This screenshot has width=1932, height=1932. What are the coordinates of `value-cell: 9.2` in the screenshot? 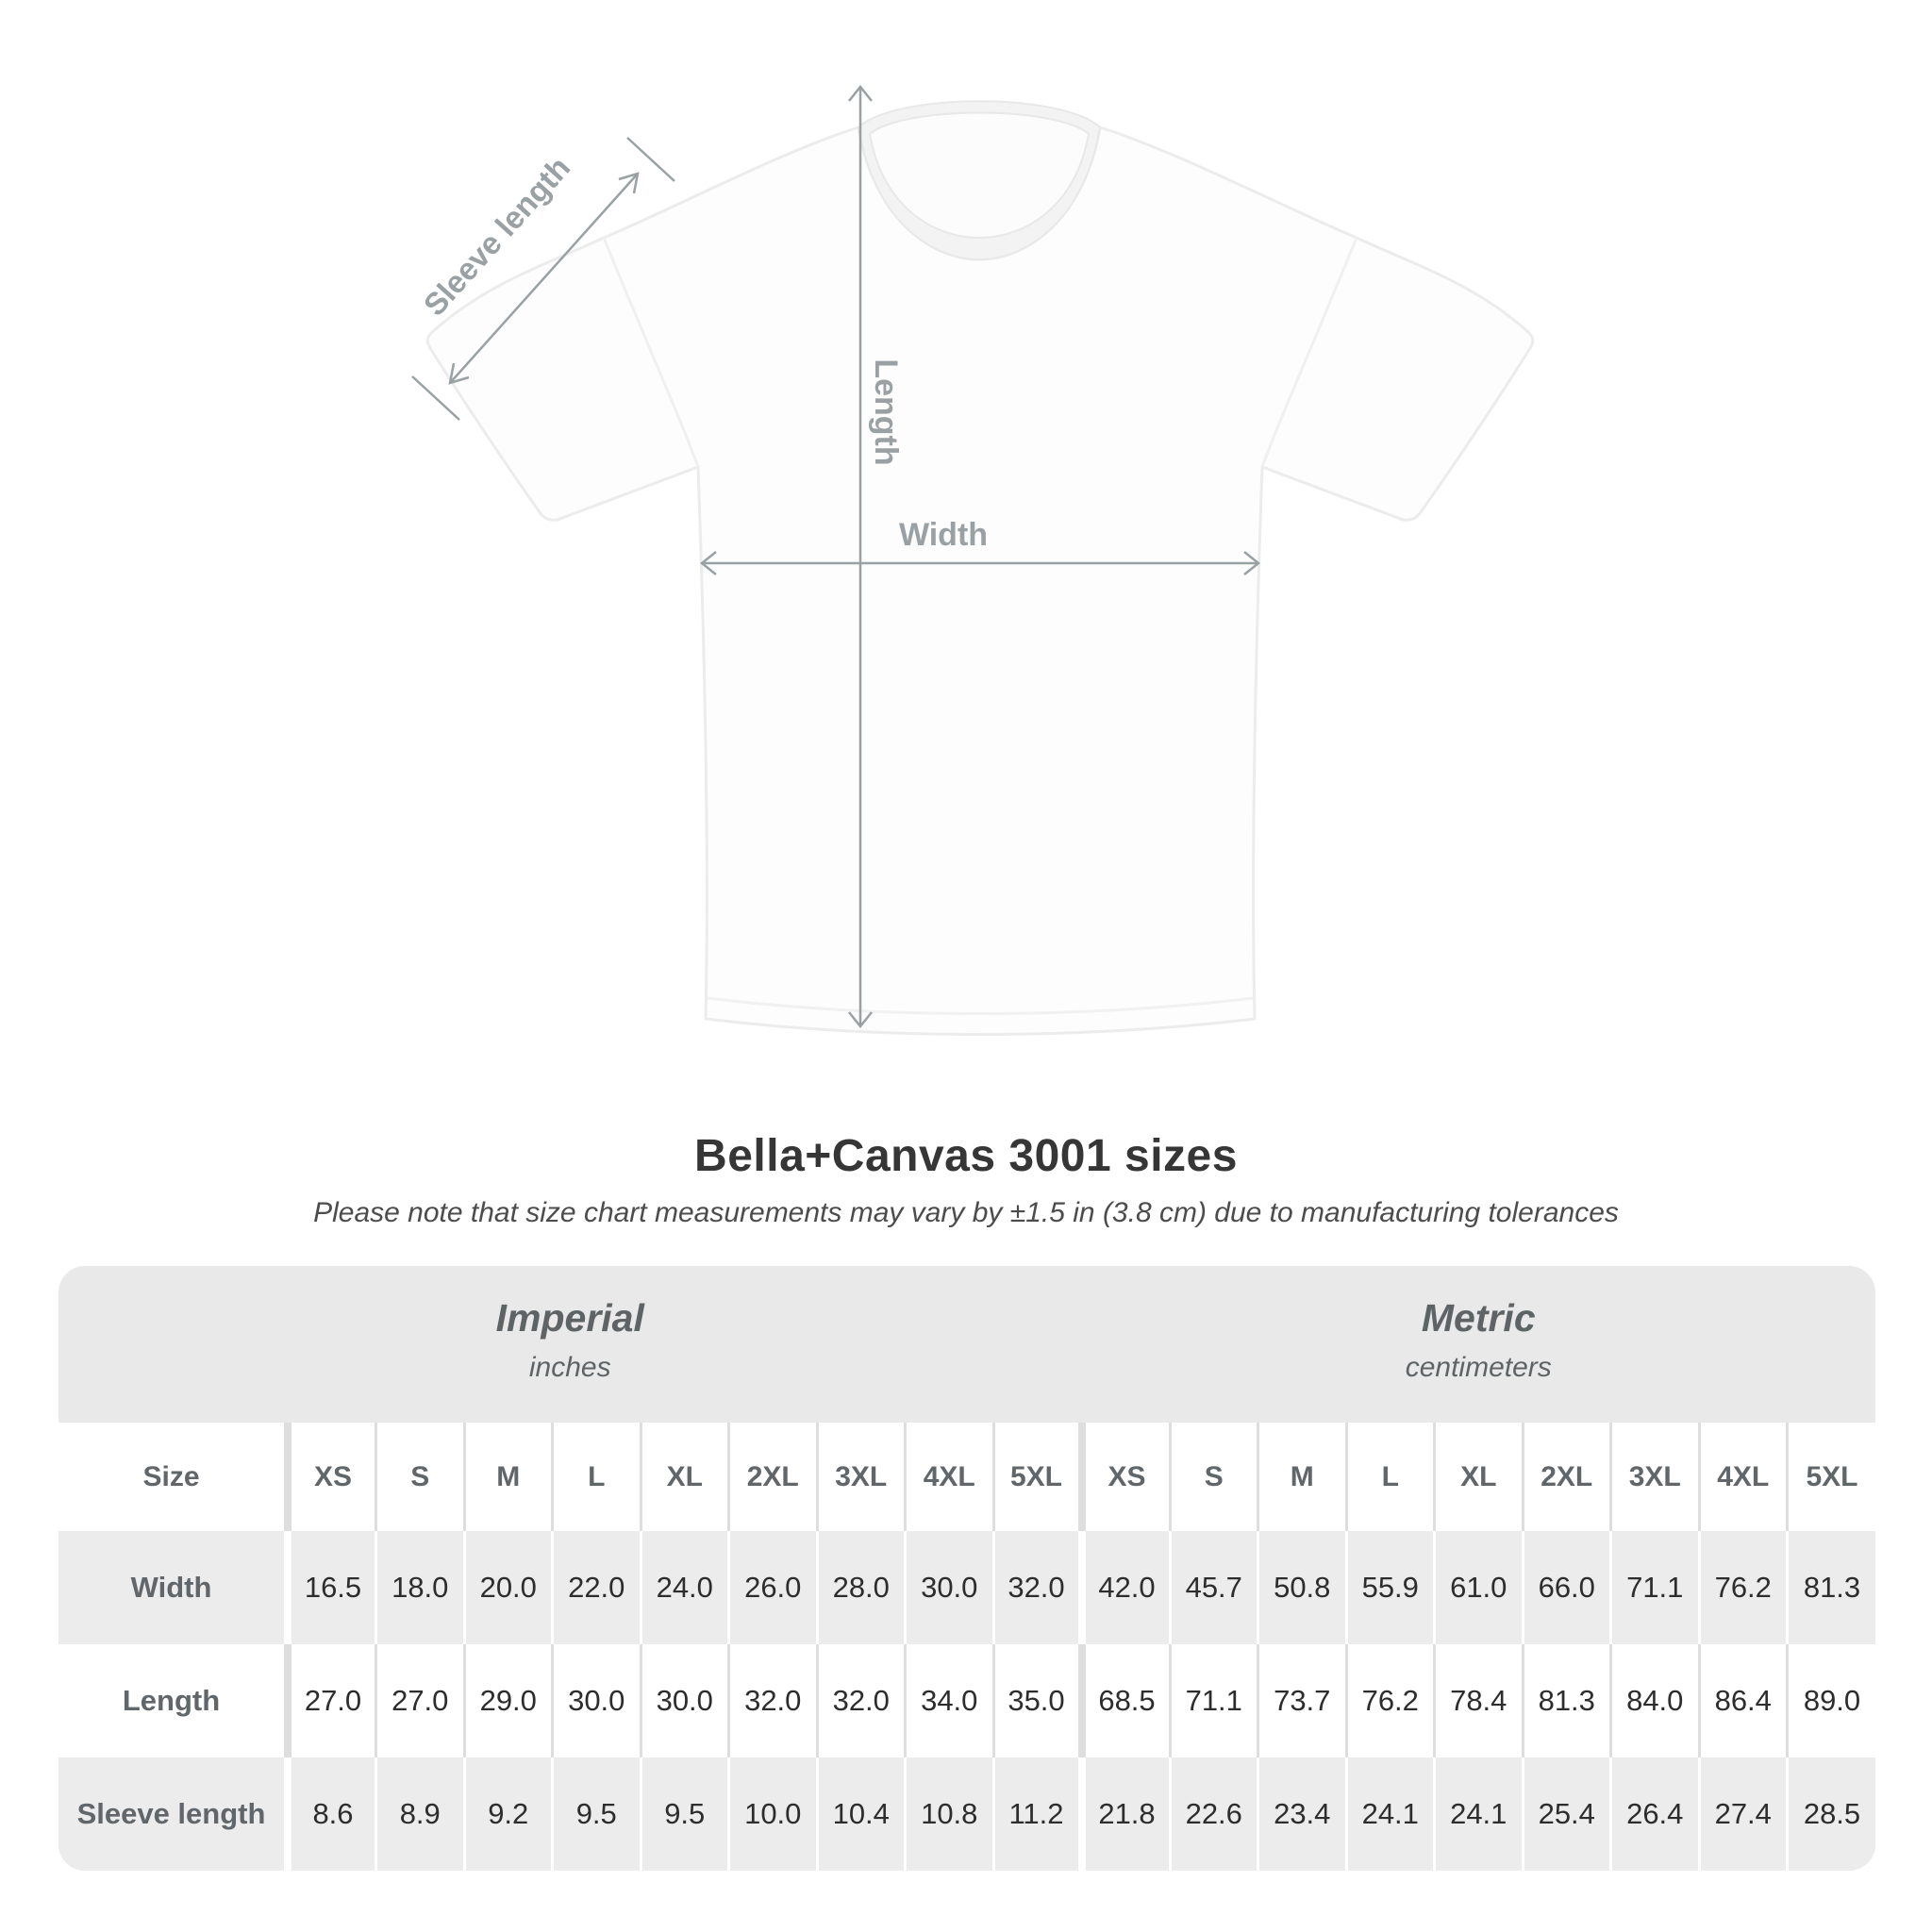 It's located at (507, 1814).